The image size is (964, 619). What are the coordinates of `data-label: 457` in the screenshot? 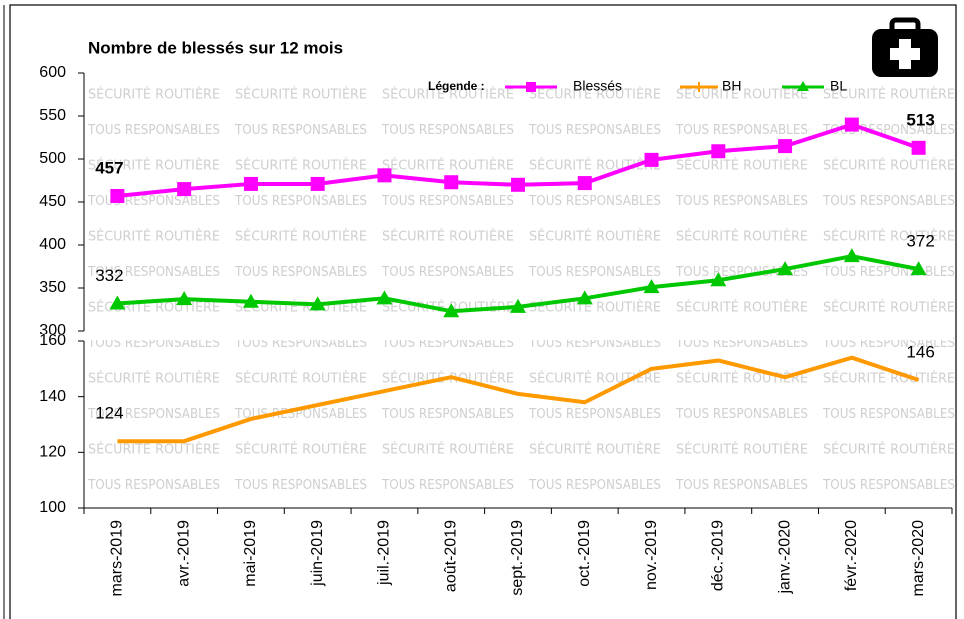 It's located at (109, 167).